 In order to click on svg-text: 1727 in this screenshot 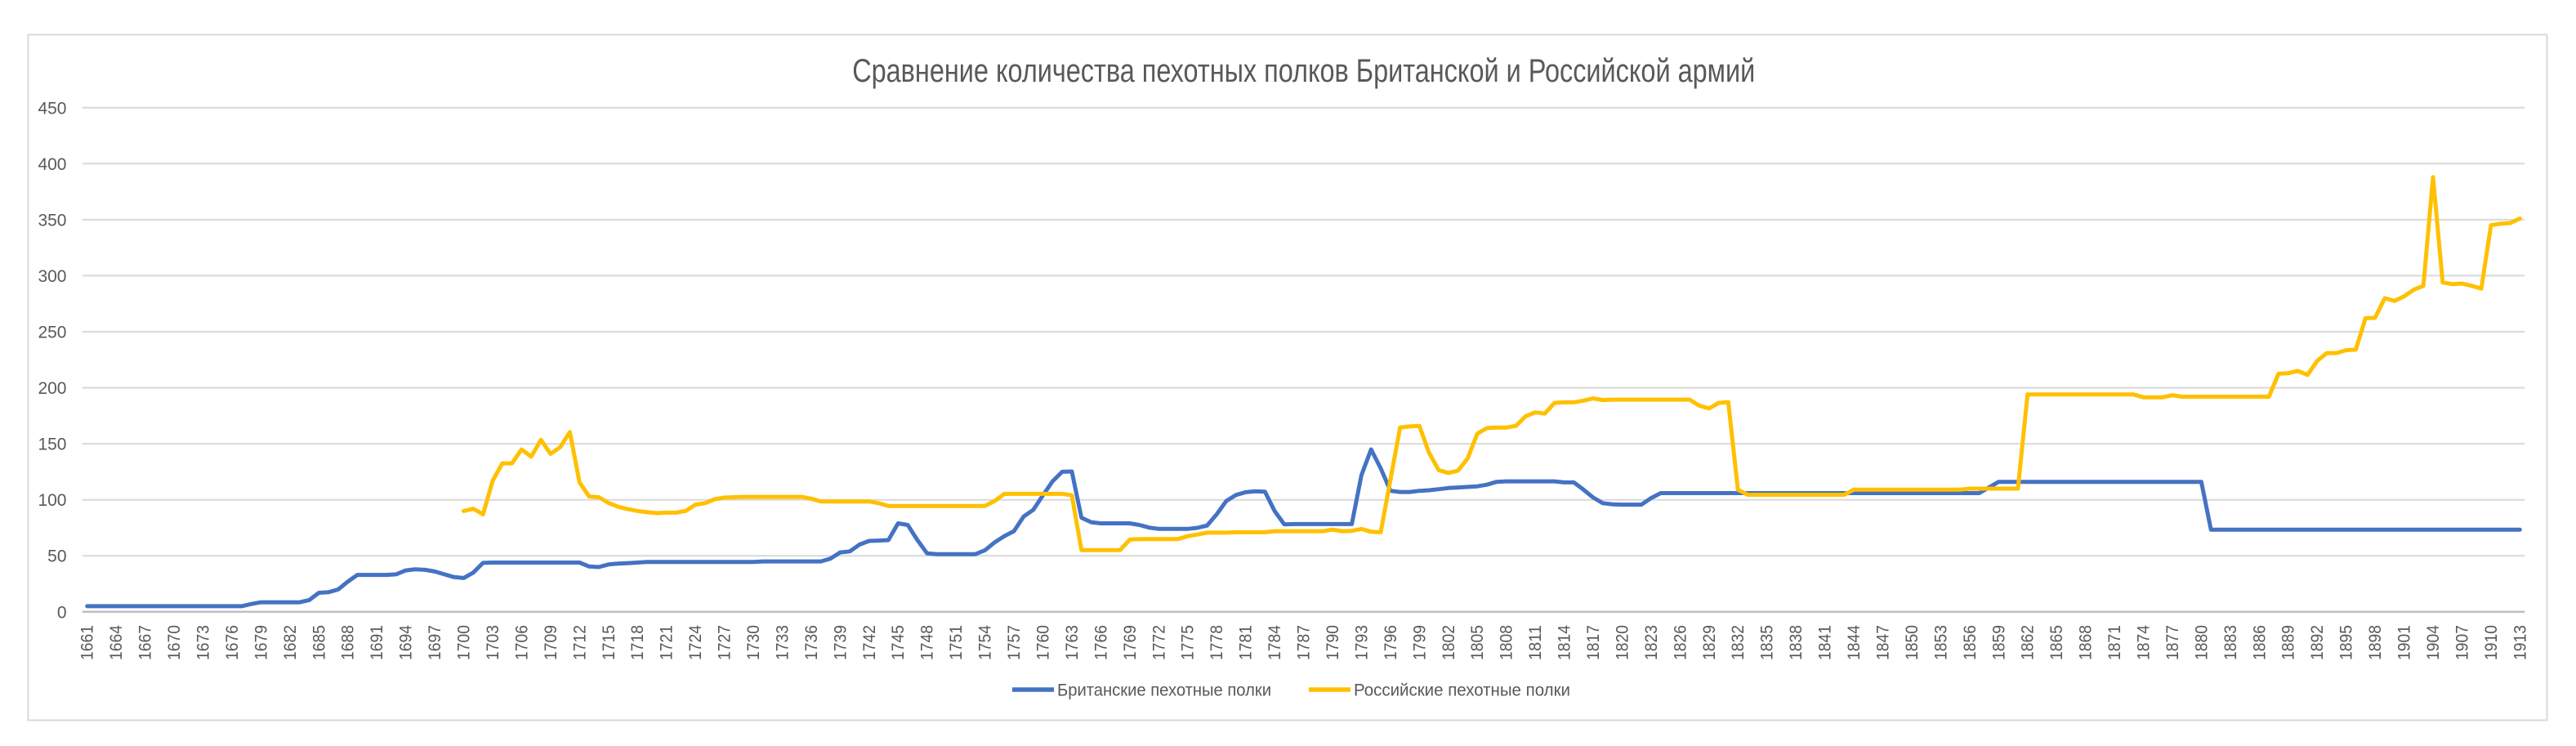, I will do `click(725, 642)`.